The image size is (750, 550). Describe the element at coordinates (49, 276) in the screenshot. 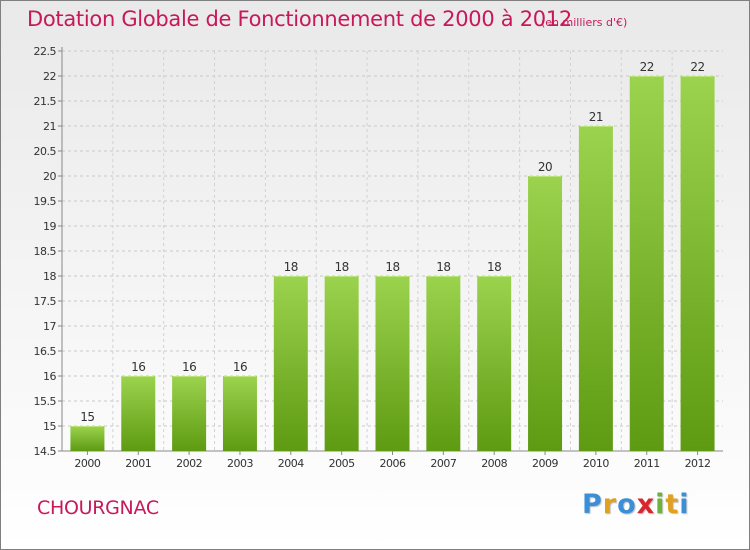

I see `y-tick-label: 18` at that location.